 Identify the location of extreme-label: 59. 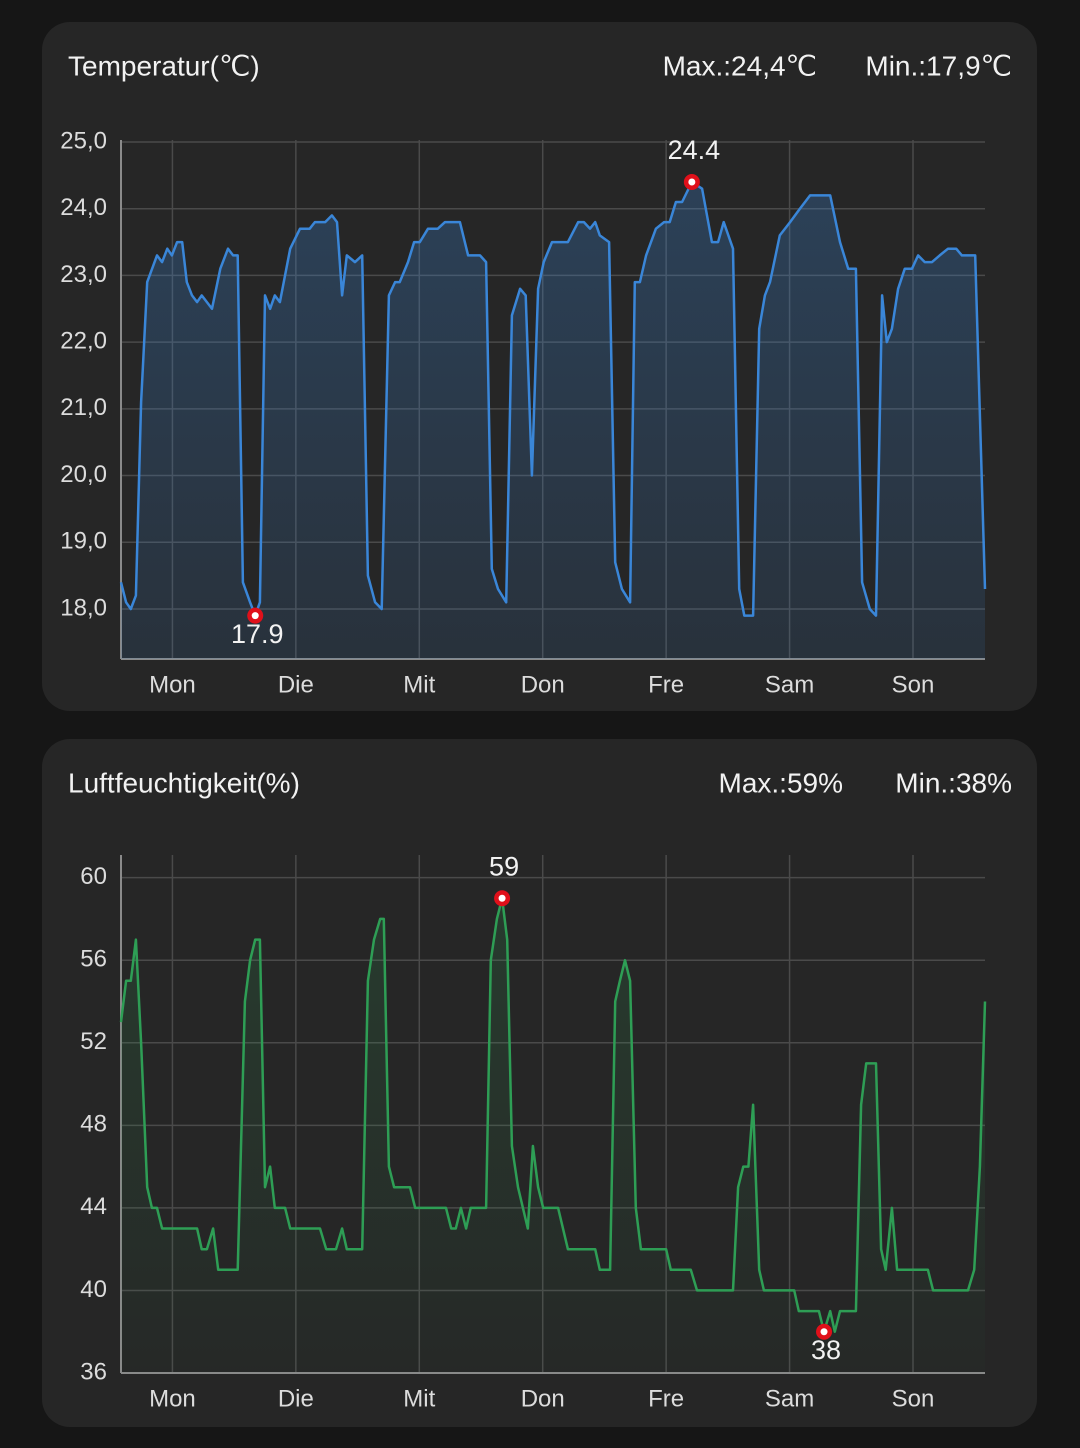
(504, 866).